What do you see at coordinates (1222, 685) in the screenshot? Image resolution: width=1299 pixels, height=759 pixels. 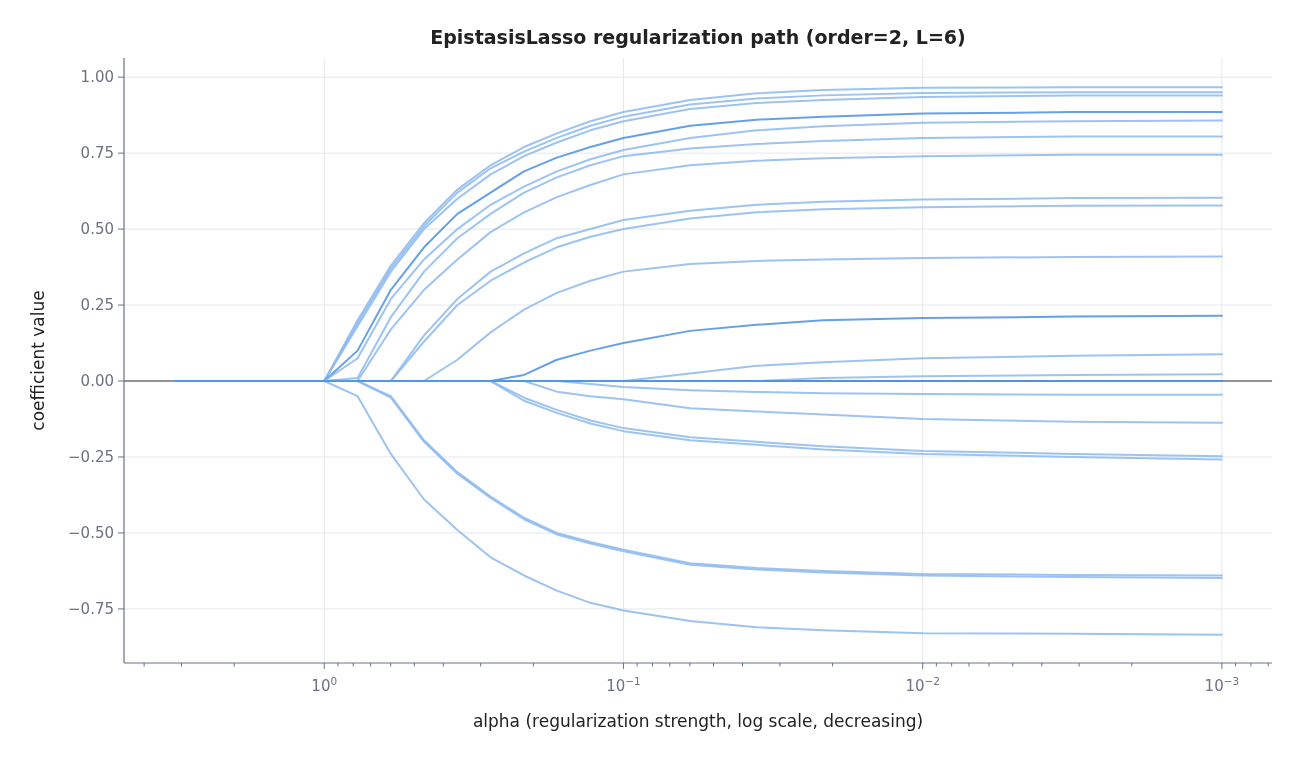 I see `x-tick-label: 10$^{−3}$` at bounding box center [1222, 685].